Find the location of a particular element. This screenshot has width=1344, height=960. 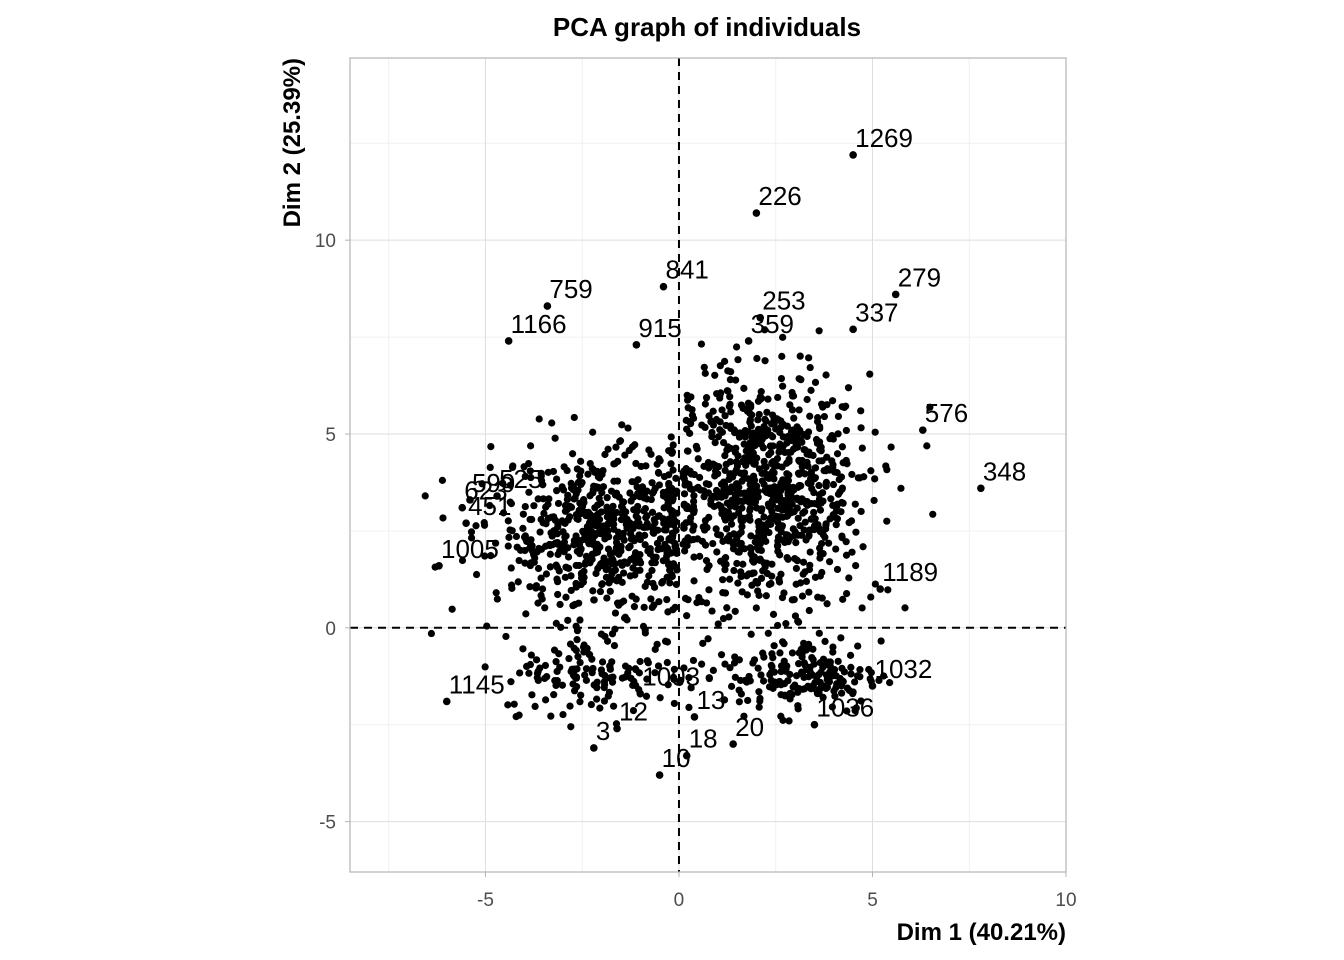

point-label: 13 is located at coordinates (710, 700).